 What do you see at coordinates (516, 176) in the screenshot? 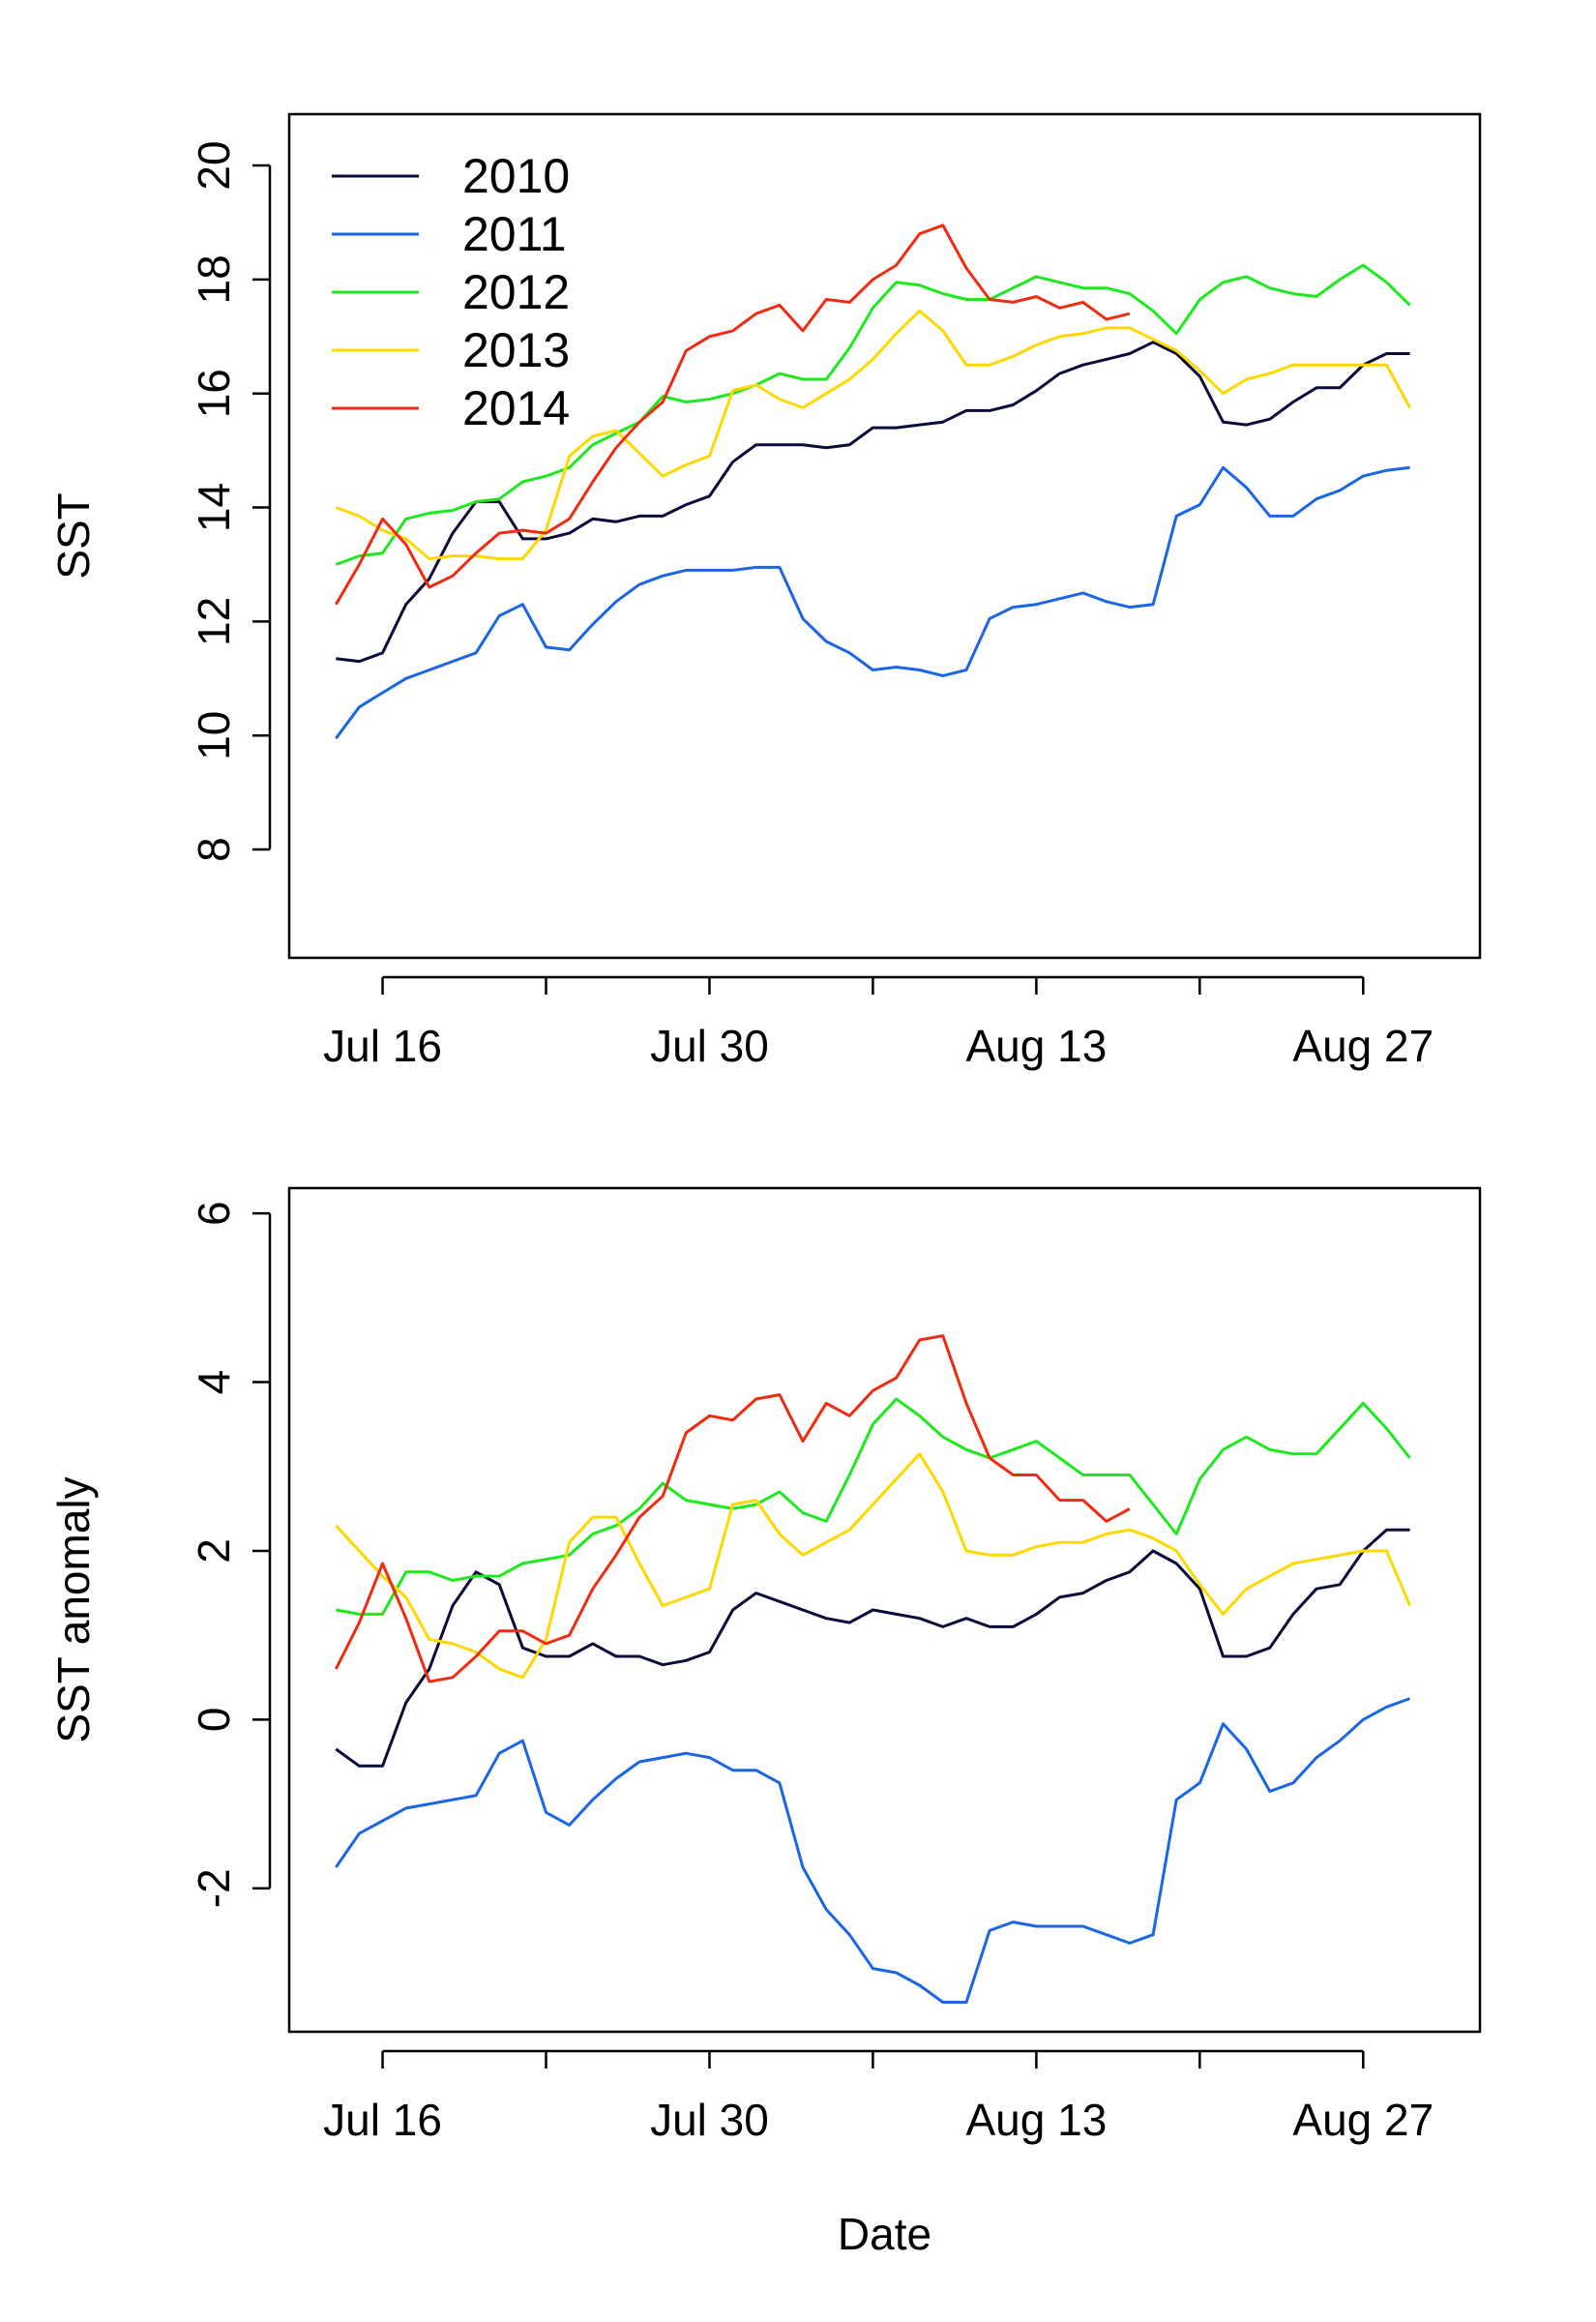
I see `legend-label-2010: 2010` at bounding box center [516, 176].